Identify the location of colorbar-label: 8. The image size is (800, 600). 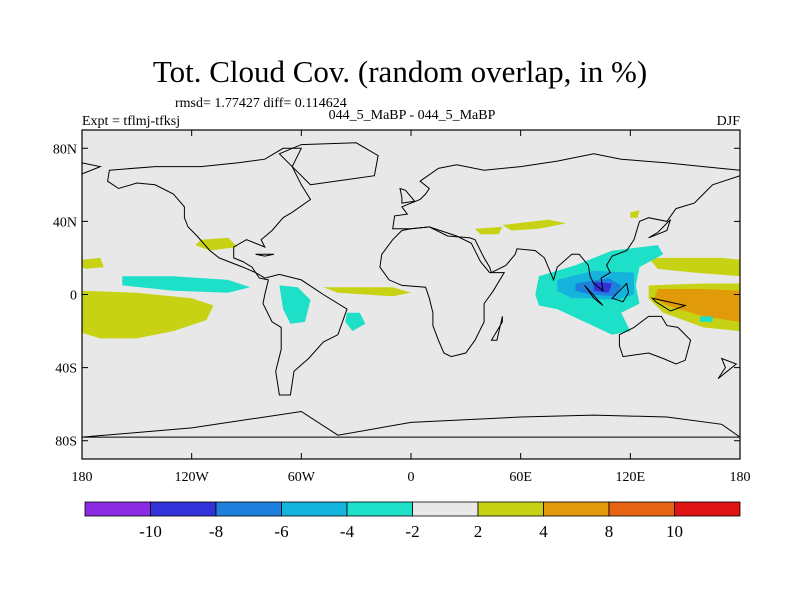
(609, 531).